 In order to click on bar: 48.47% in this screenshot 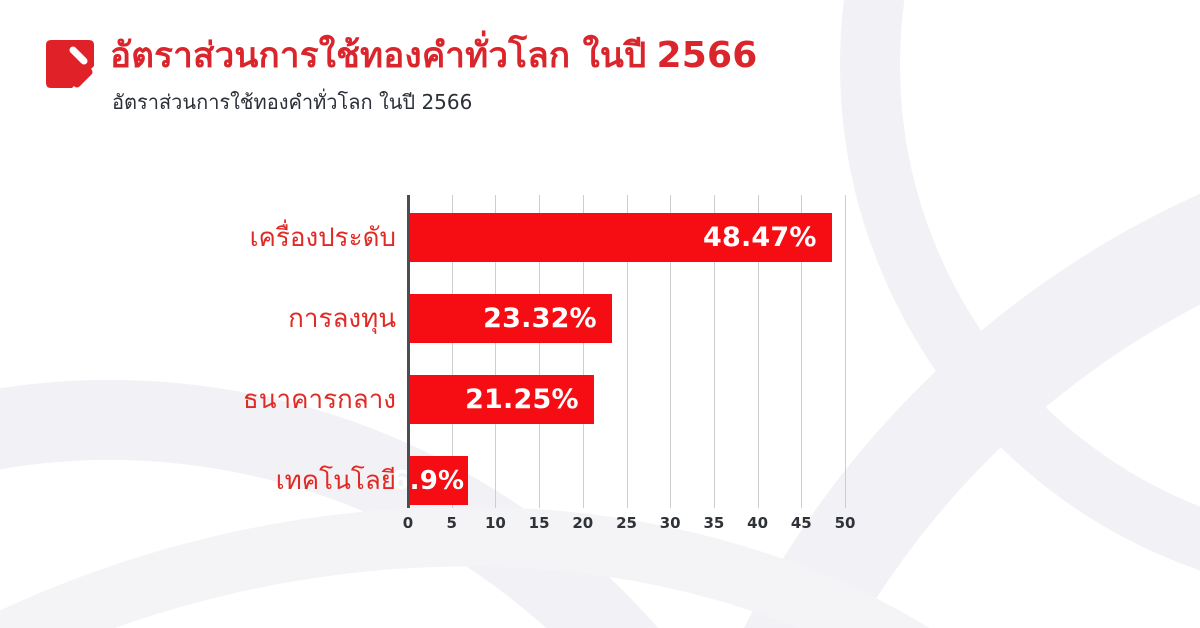, I will do `click(620, 237)`.